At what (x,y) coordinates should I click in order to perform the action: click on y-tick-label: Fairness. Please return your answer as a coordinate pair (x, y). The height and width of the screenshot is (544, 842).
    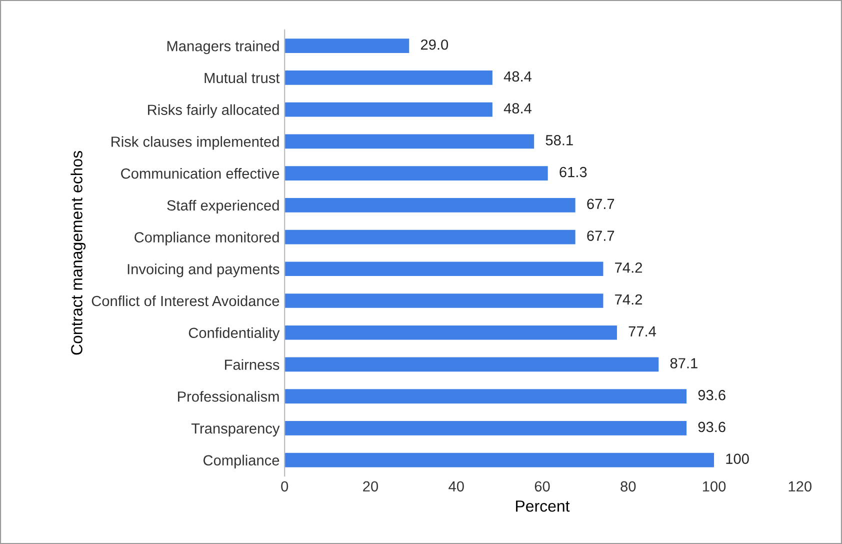
    Looking at the image, I should click on (252, 364).